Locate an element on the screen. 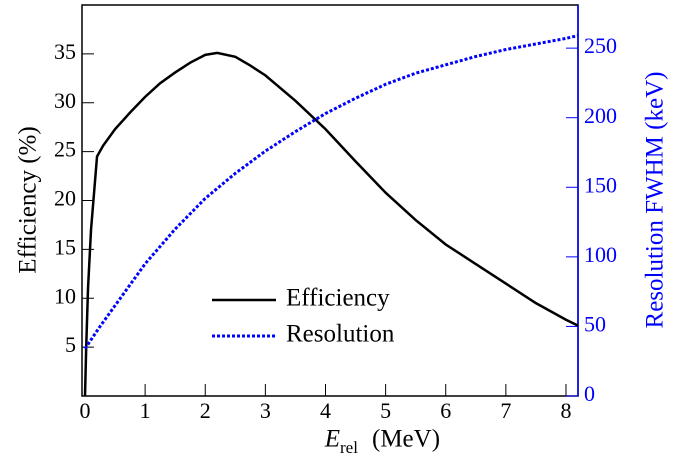  x-tick-label: 2 is located at coordinates (205, 410).